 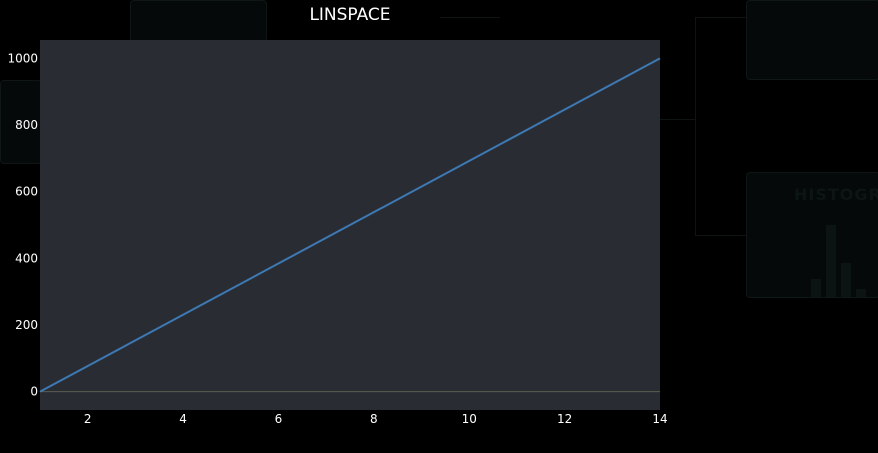 What do you see at coordinates (26, 258) in the screenshot?
I see `y-tick-label: 400` at bounding box center [26, 258].